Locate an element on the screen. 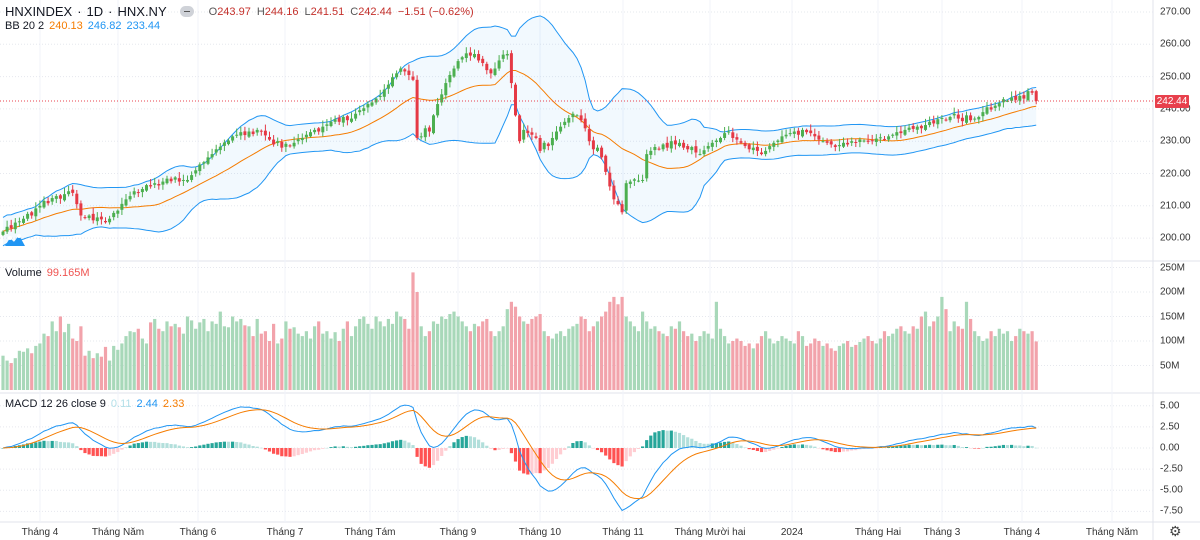 This screenshot has height=540, width=1200. bb-legend: BB 20 2 240.13 246.82 233.44 is located at coordinates (82, 26).